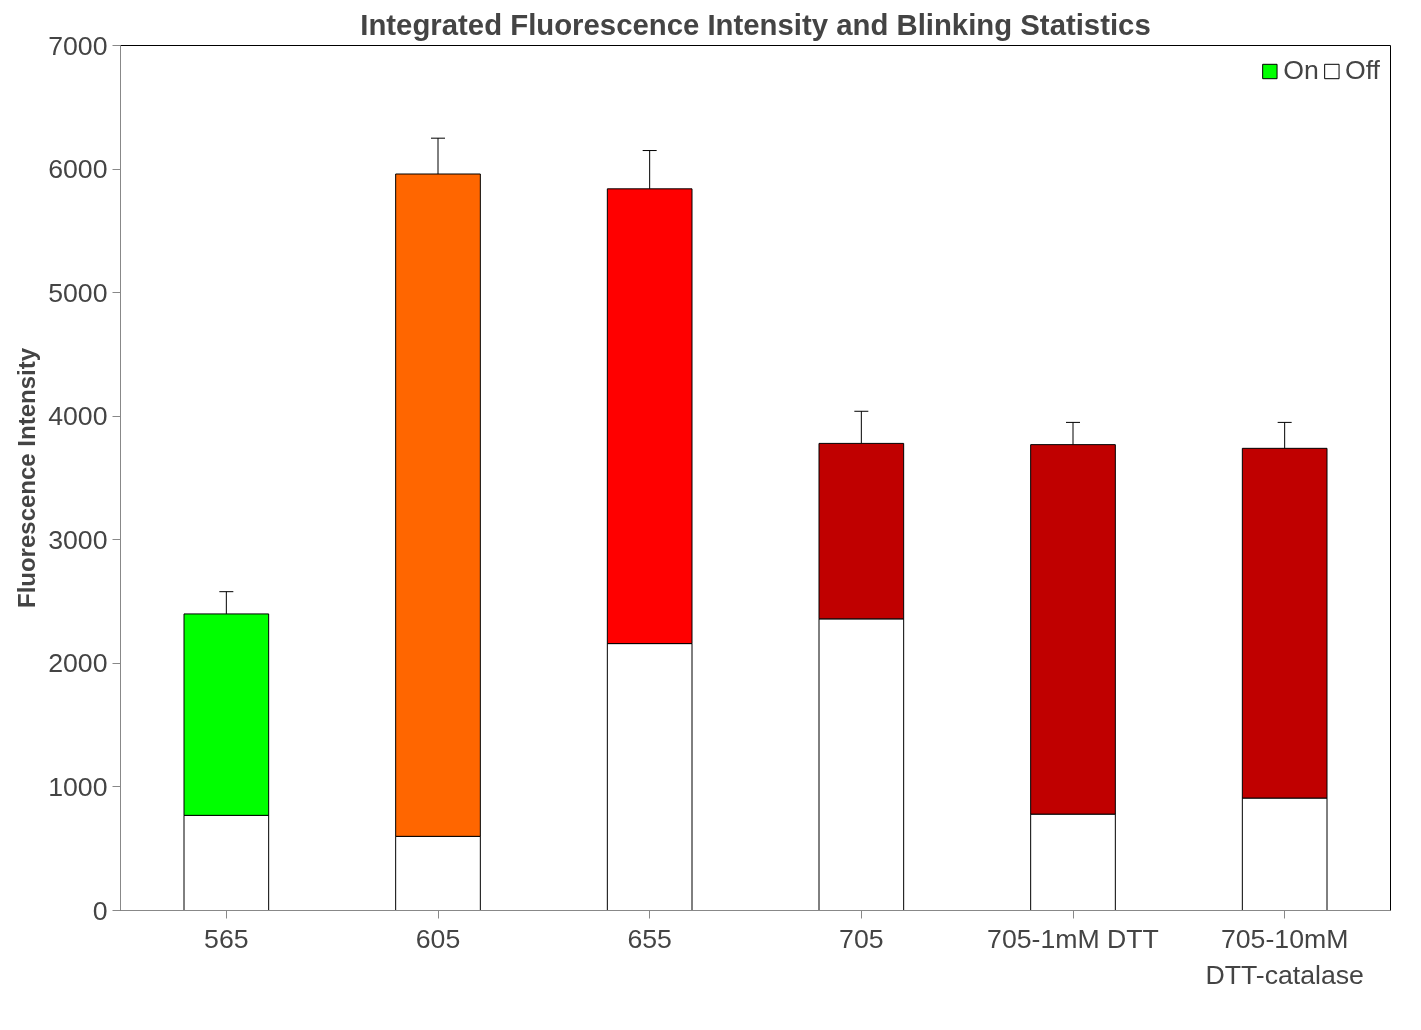 This screenshot has height=1030, width=1421. I want to click on y-tick-label: 6000, so click(78, 169).